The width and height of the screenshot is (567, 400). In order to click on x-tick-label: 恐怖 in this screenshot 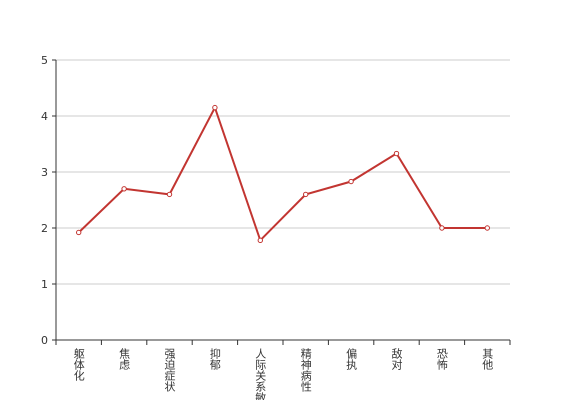, I will do `click(441, 359)`.